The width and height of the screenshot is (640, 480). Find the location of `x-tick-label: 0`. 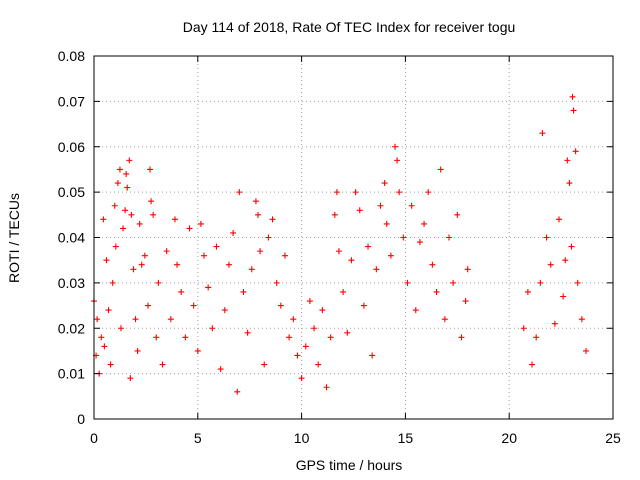

x-tick-label: 0 is located at coordinates (94, 438).